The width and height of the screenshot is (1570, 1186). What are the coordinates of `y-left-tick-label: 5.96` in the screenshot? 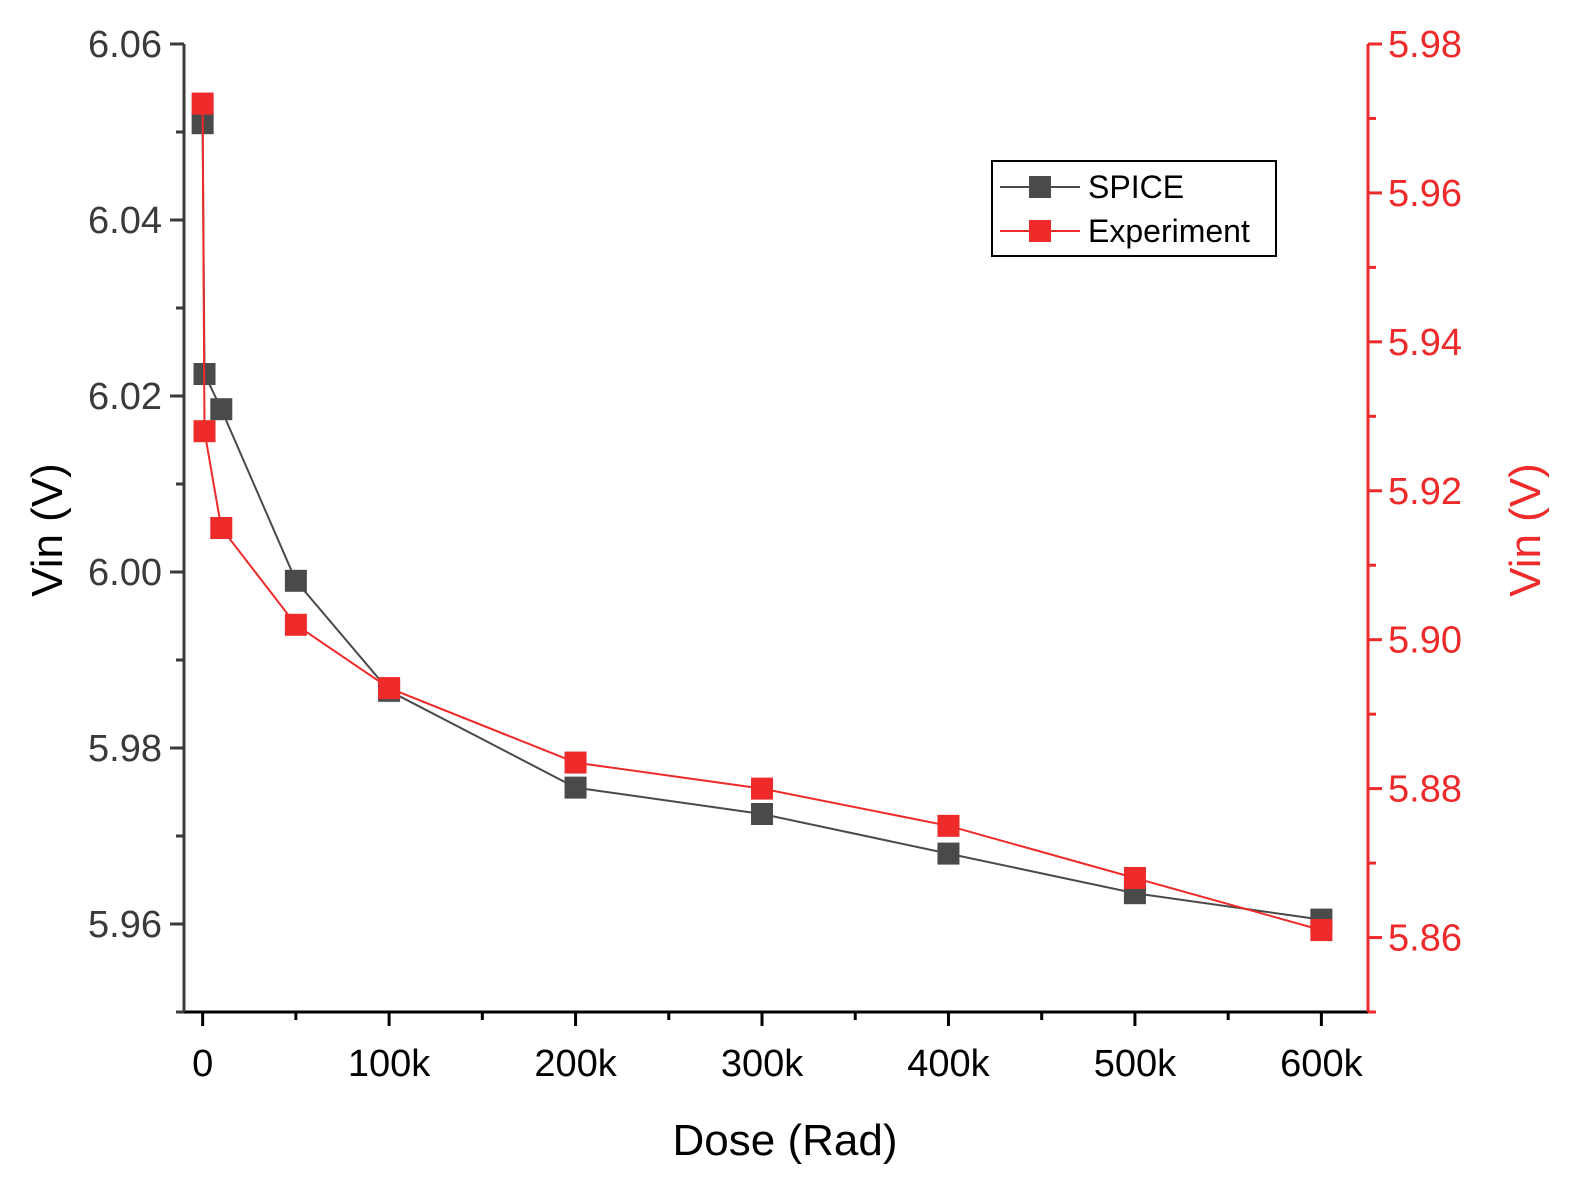 It's located at (125, 925).